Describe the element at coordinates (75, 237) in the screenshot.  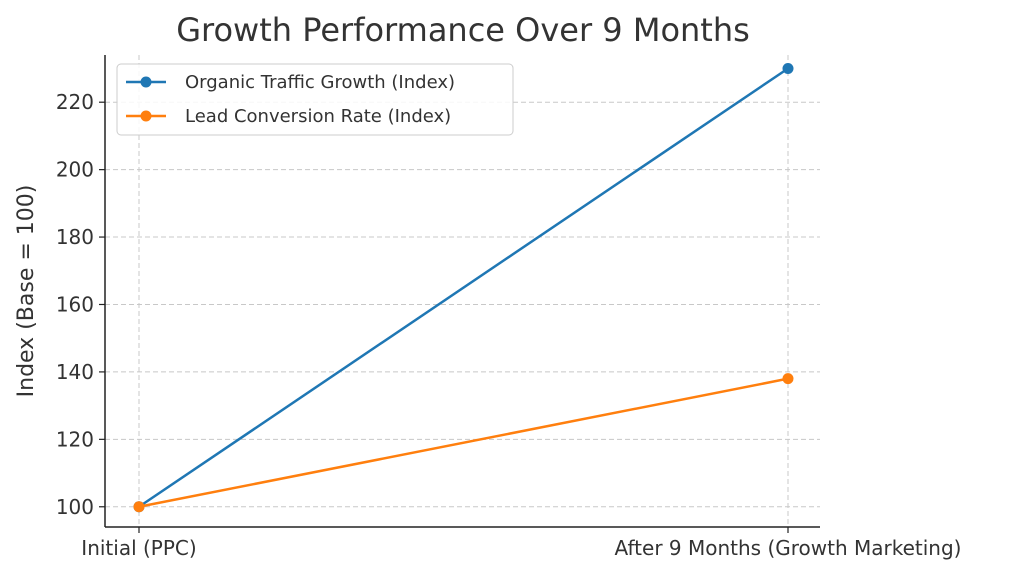
I see `y-tick-label: 180` at that location.